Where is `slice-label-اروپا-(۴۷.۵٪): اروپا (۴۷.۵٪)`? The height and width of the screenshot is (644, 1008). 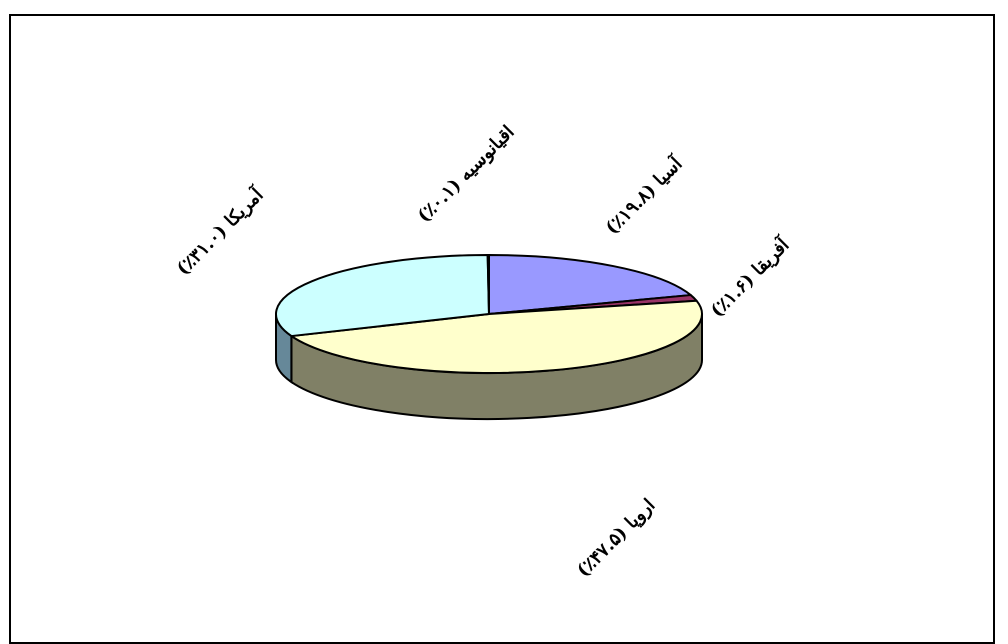 slice-label-اروپا-(۴۷.۵٪): اروپا (۴۷.۵٪) is located at coordinates (616, 538).